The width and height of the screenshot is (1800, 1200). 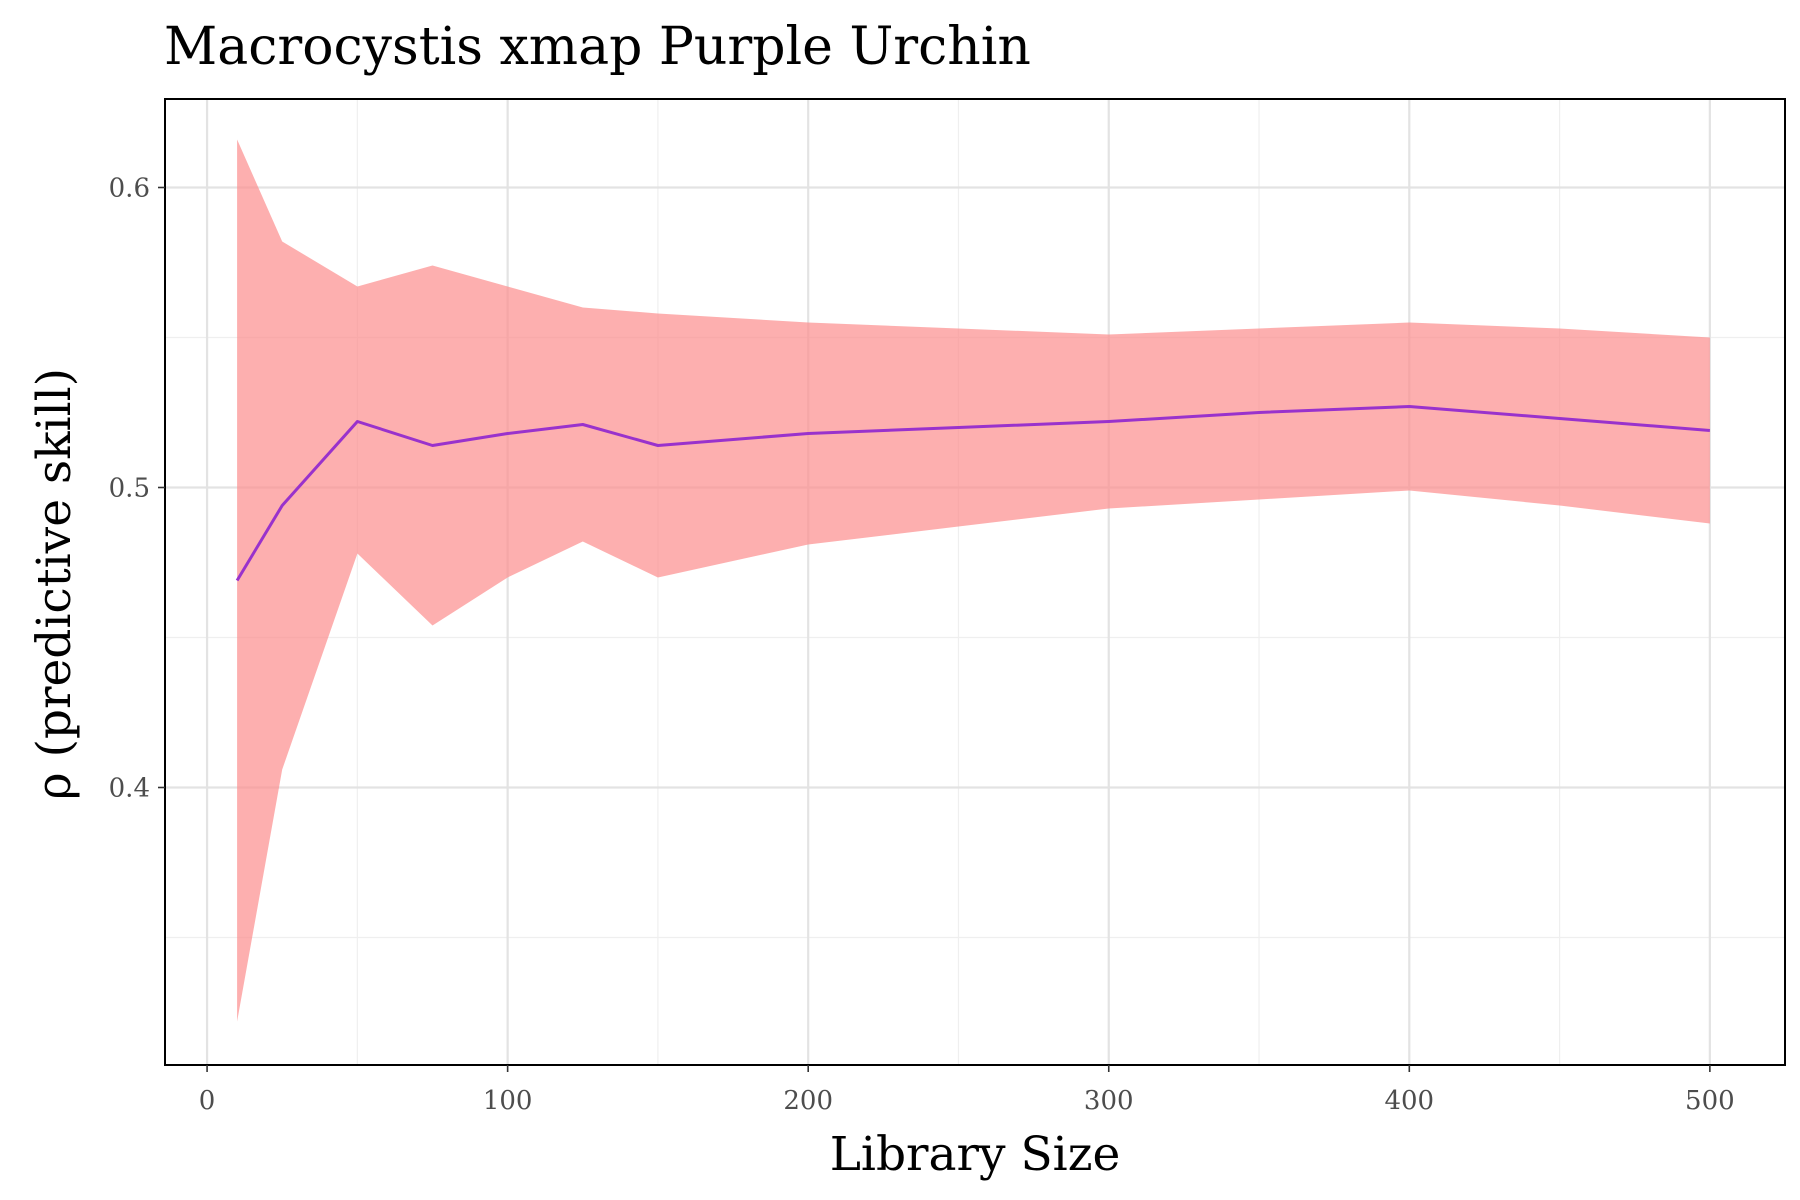 What do you see at coordinates (207, 1101) in the screenshot?
I see `x-tick-label: 0` at bounding box center [207, 1101].